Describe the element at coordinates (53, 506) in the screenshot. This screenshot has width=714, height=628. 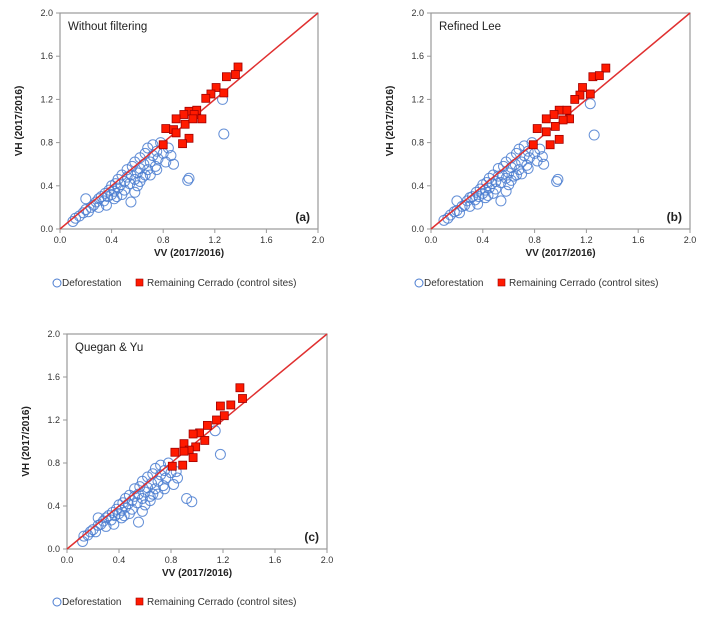
I see `y-tick-label: 0.4` at that location.